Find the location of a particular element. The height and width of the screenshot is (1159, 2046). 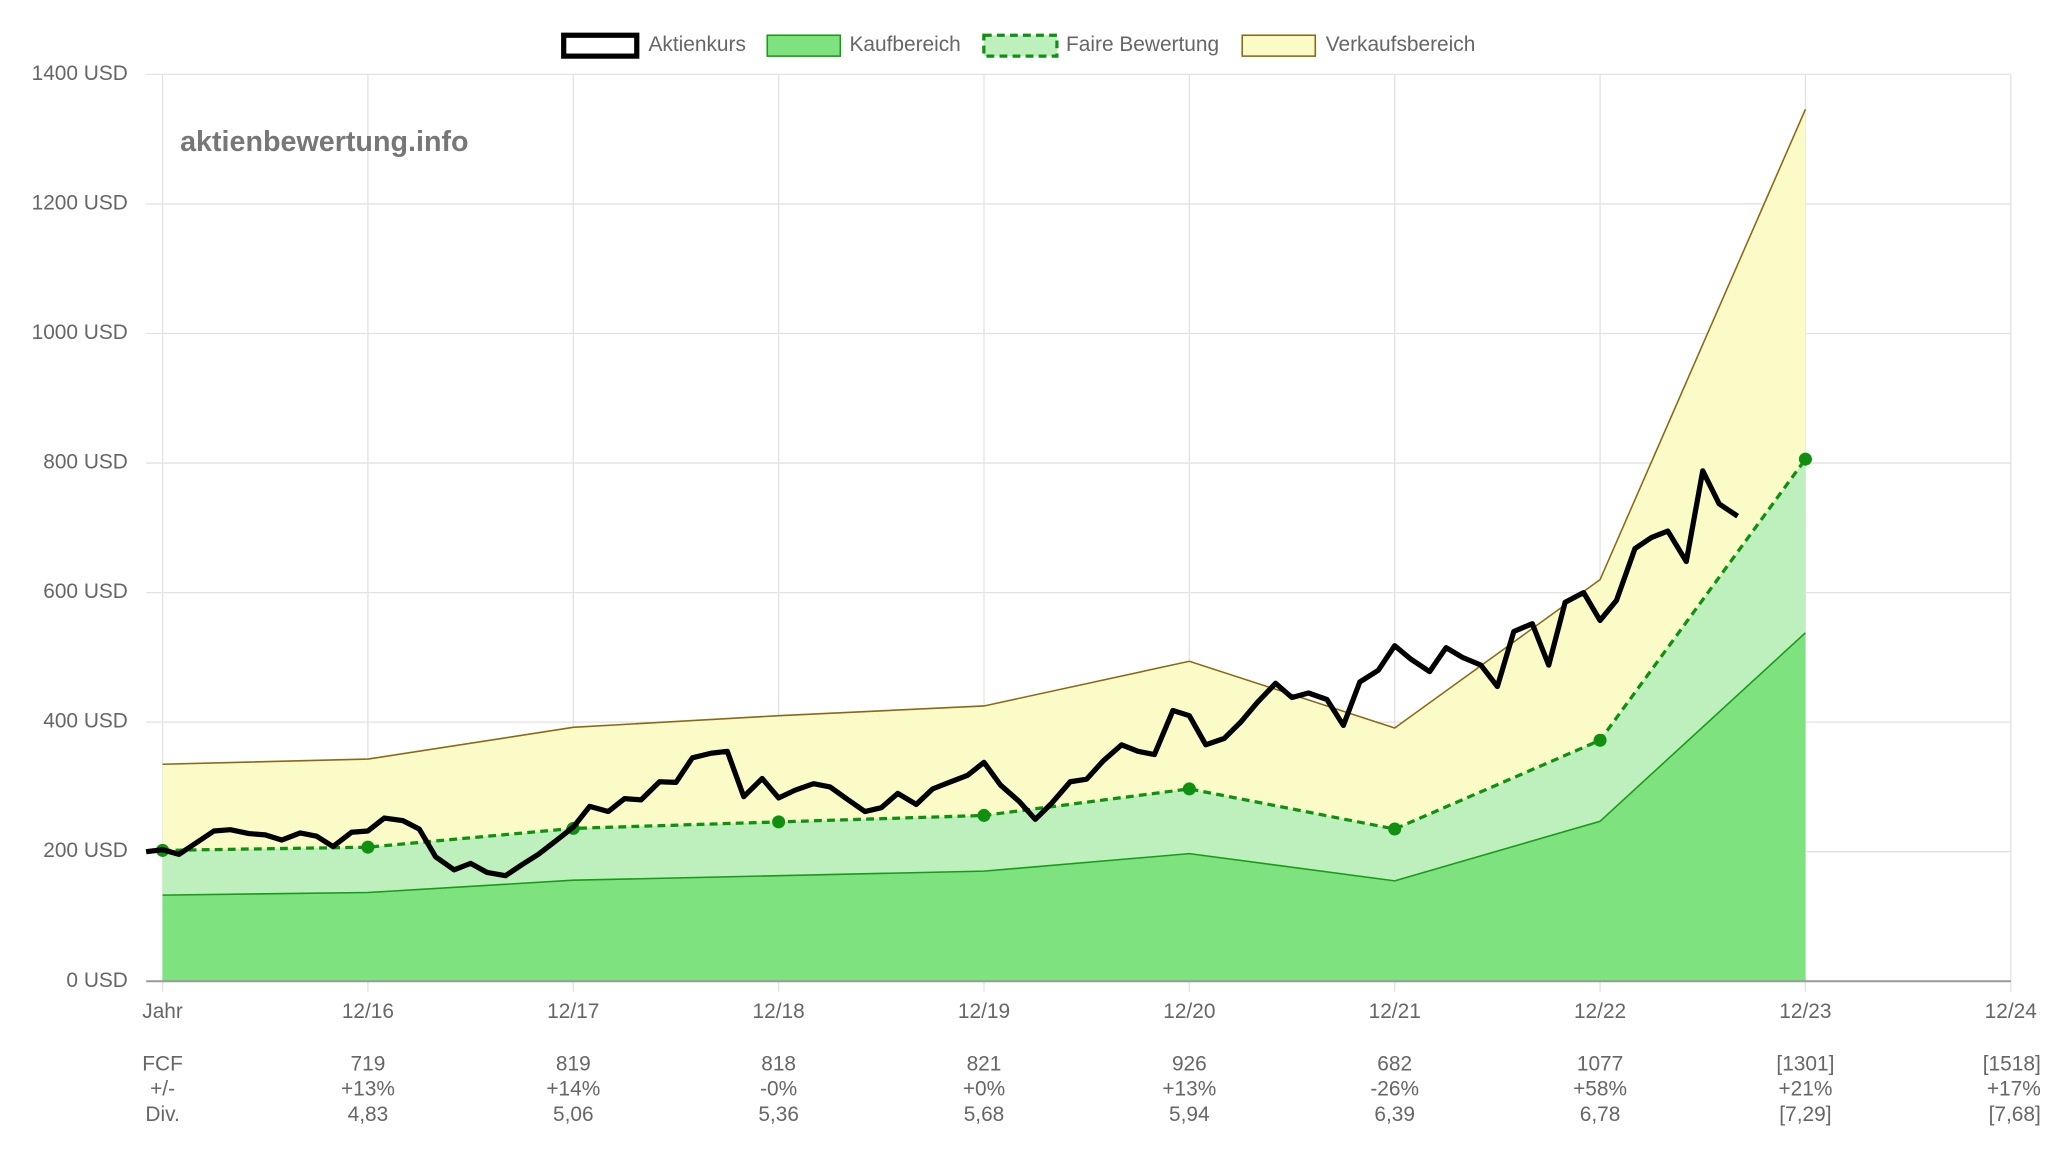

x-tick-label: 12/17 is located at coordinates (573, 1011).